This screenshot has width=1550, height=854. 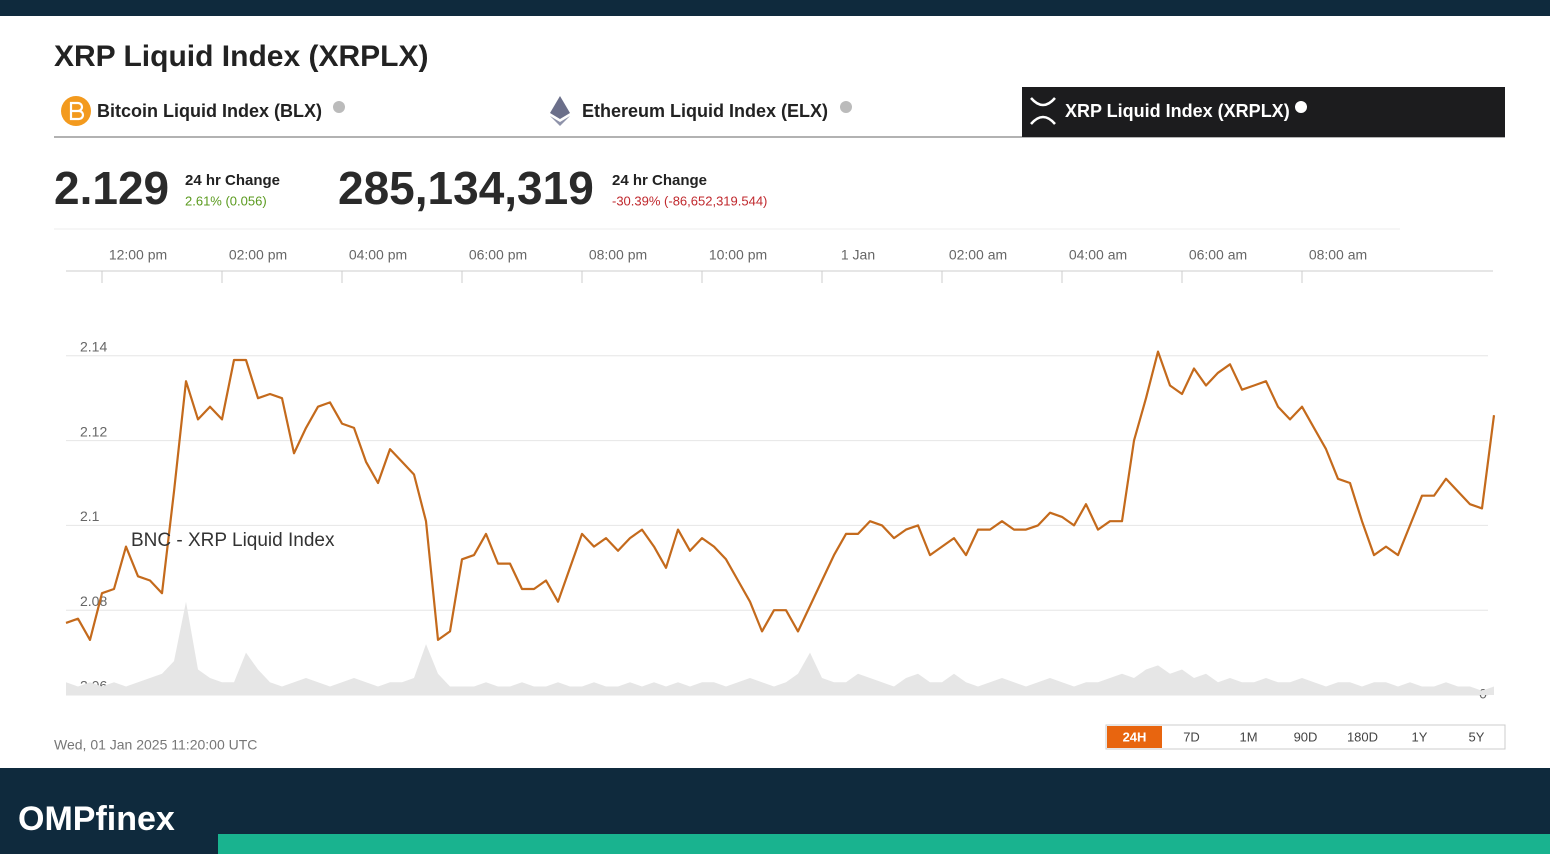 What do you see at coordinates (77, 111) in the screenshot?
I see `bitcoin-glyph` at bounding box center [77, 111].